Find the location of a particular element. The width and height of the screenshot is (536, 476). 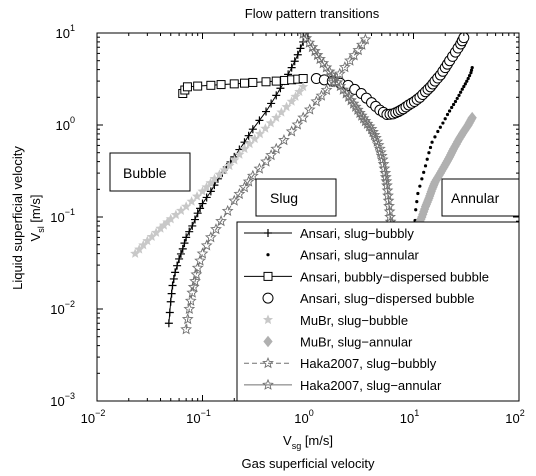

legend-entry: Ansari, slug−annular is located at coordinates (343, 255).